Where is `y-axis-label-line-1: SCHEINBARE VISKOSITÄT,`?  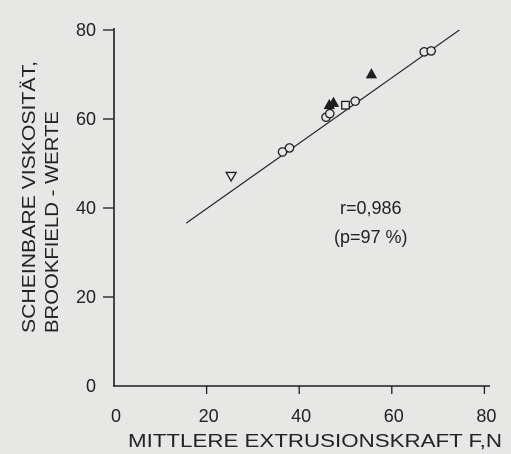 y-axis-label-line-1: SCHEINBARE VISKOSITÄT, is located at coordinates (29, 197).